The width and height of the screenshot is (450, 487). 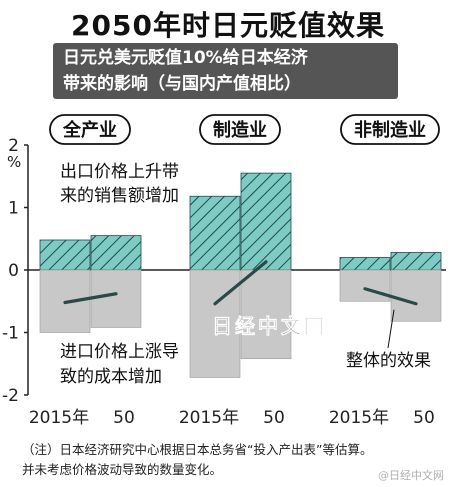 What do you see at coordinates (14, 162) in the screenshot?
I see `y-axis-unit: %` at bounding box center [14, 162].